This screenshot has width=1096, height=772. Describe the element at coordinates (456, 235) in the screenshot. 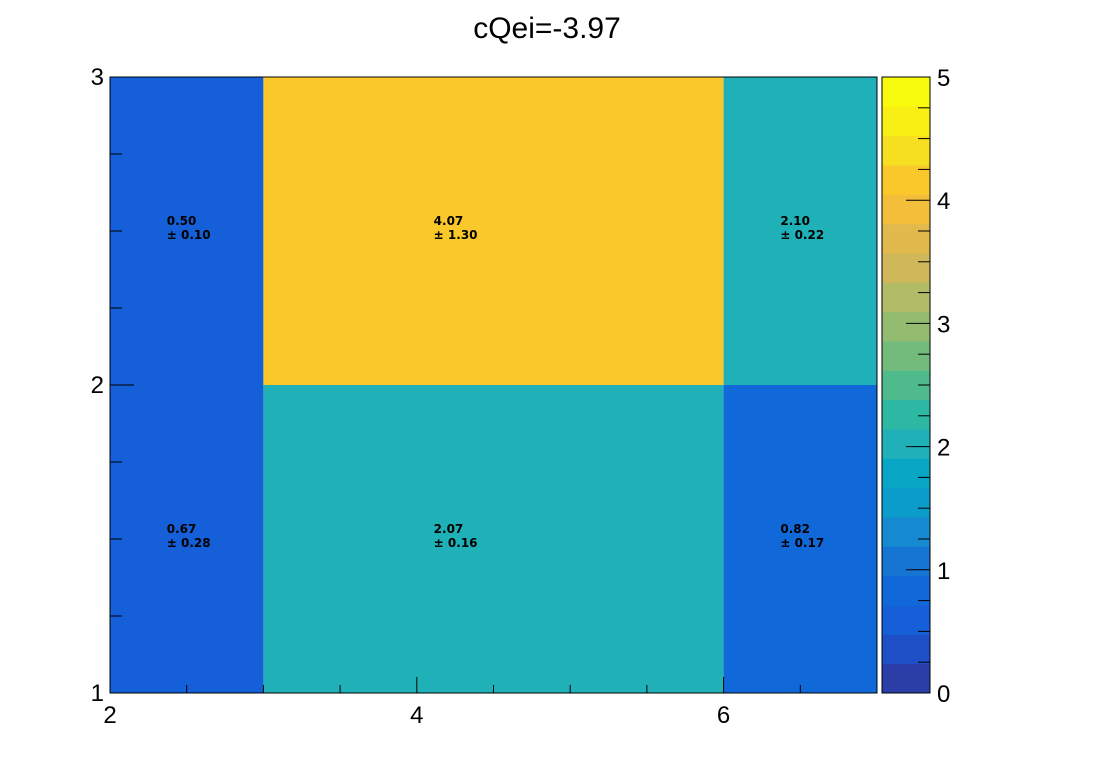

I see `cell-error-label: ± 1.30` at that location.